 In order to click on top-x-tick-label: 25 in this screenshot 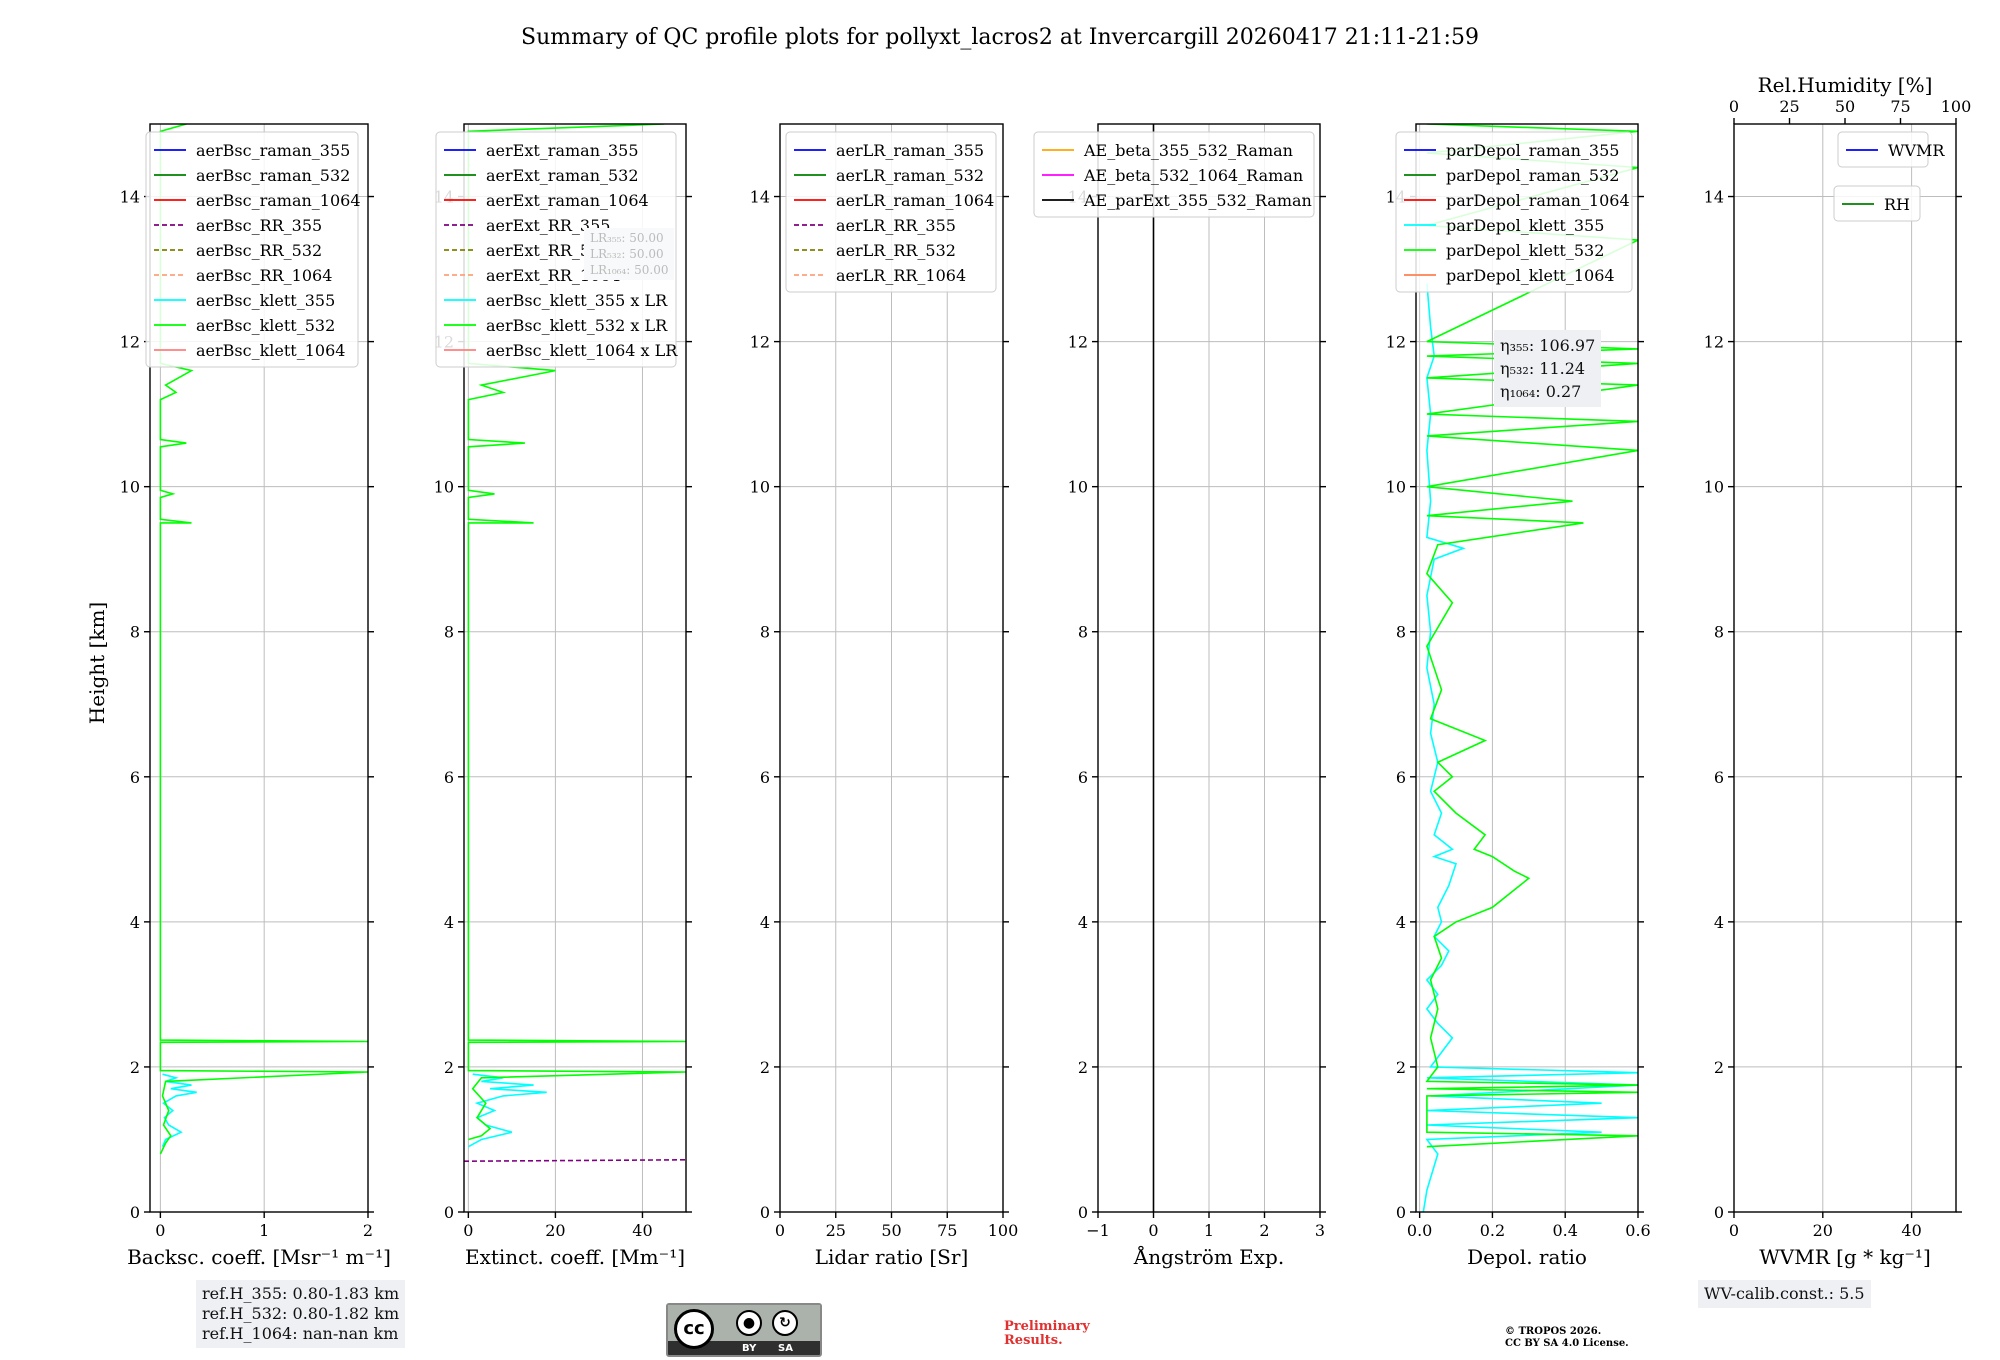, I will do `click(1789, 106)`.